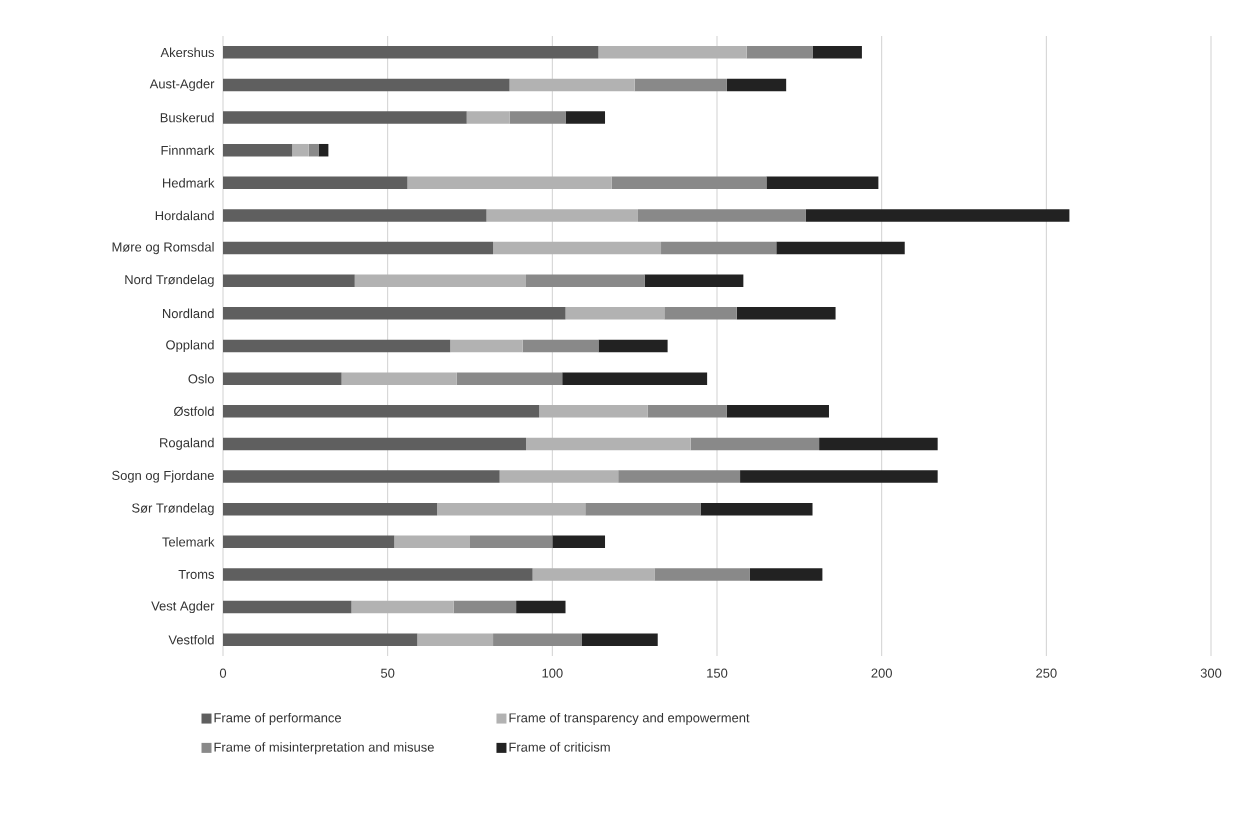  I want to click on y-tick-label: Vest Agder, so click(183, 607).